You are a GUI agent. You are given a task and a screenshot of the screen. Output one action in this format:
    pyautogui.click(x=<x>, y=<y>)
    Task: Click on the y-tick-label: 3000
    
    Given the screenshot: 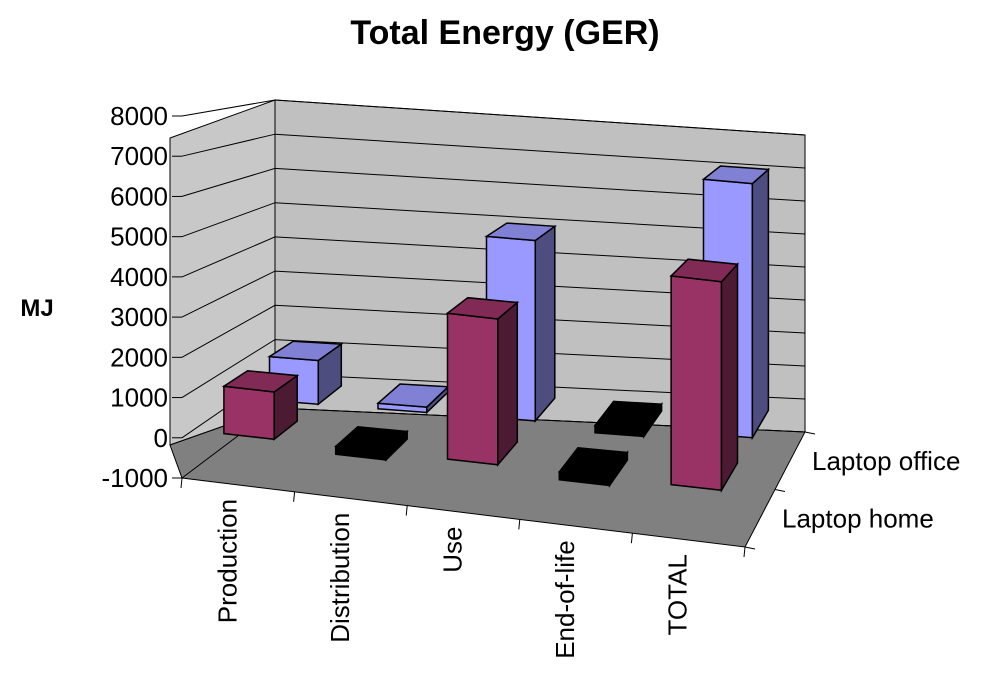 What is the action you would take?
    pyautogui.click(x=139, y=317)
    